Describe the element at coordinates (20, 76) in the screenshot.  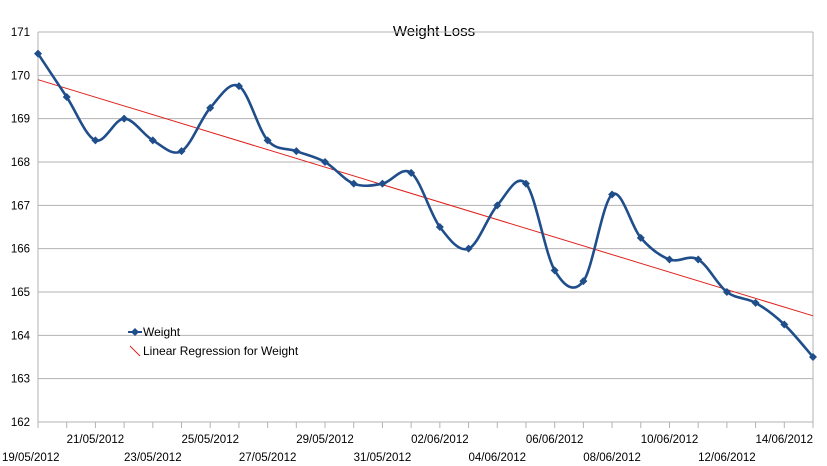
I see `y-tick-label: 170` at that location.